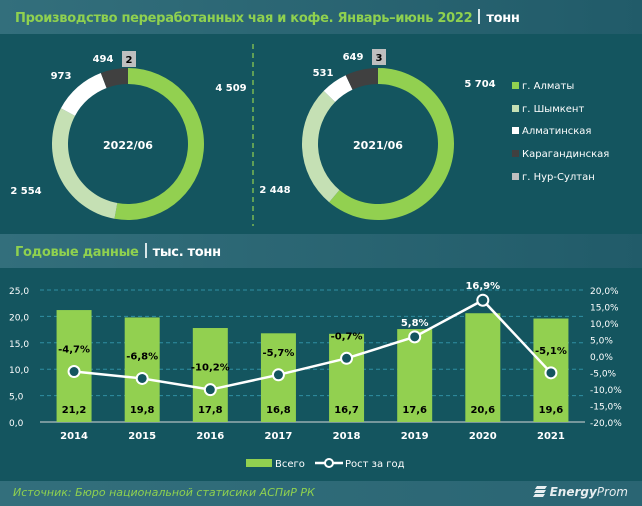 This screenshot has width=642, height=506. I want to click on legend-line-label: Рост за год, so click(375, 464).